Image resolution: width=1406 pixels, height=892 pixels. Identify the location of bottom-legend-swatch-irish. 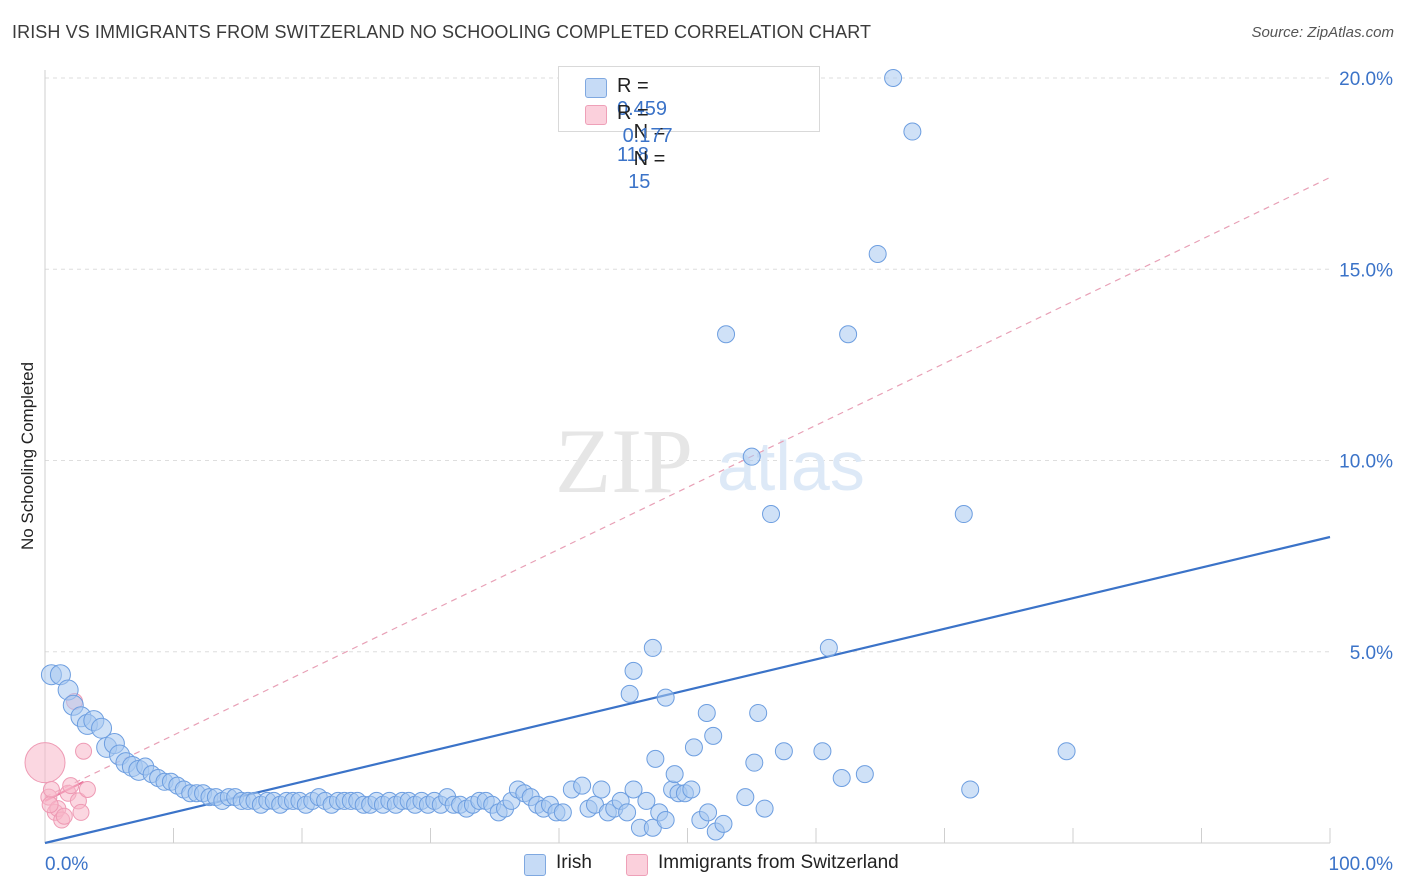
(535, 865).